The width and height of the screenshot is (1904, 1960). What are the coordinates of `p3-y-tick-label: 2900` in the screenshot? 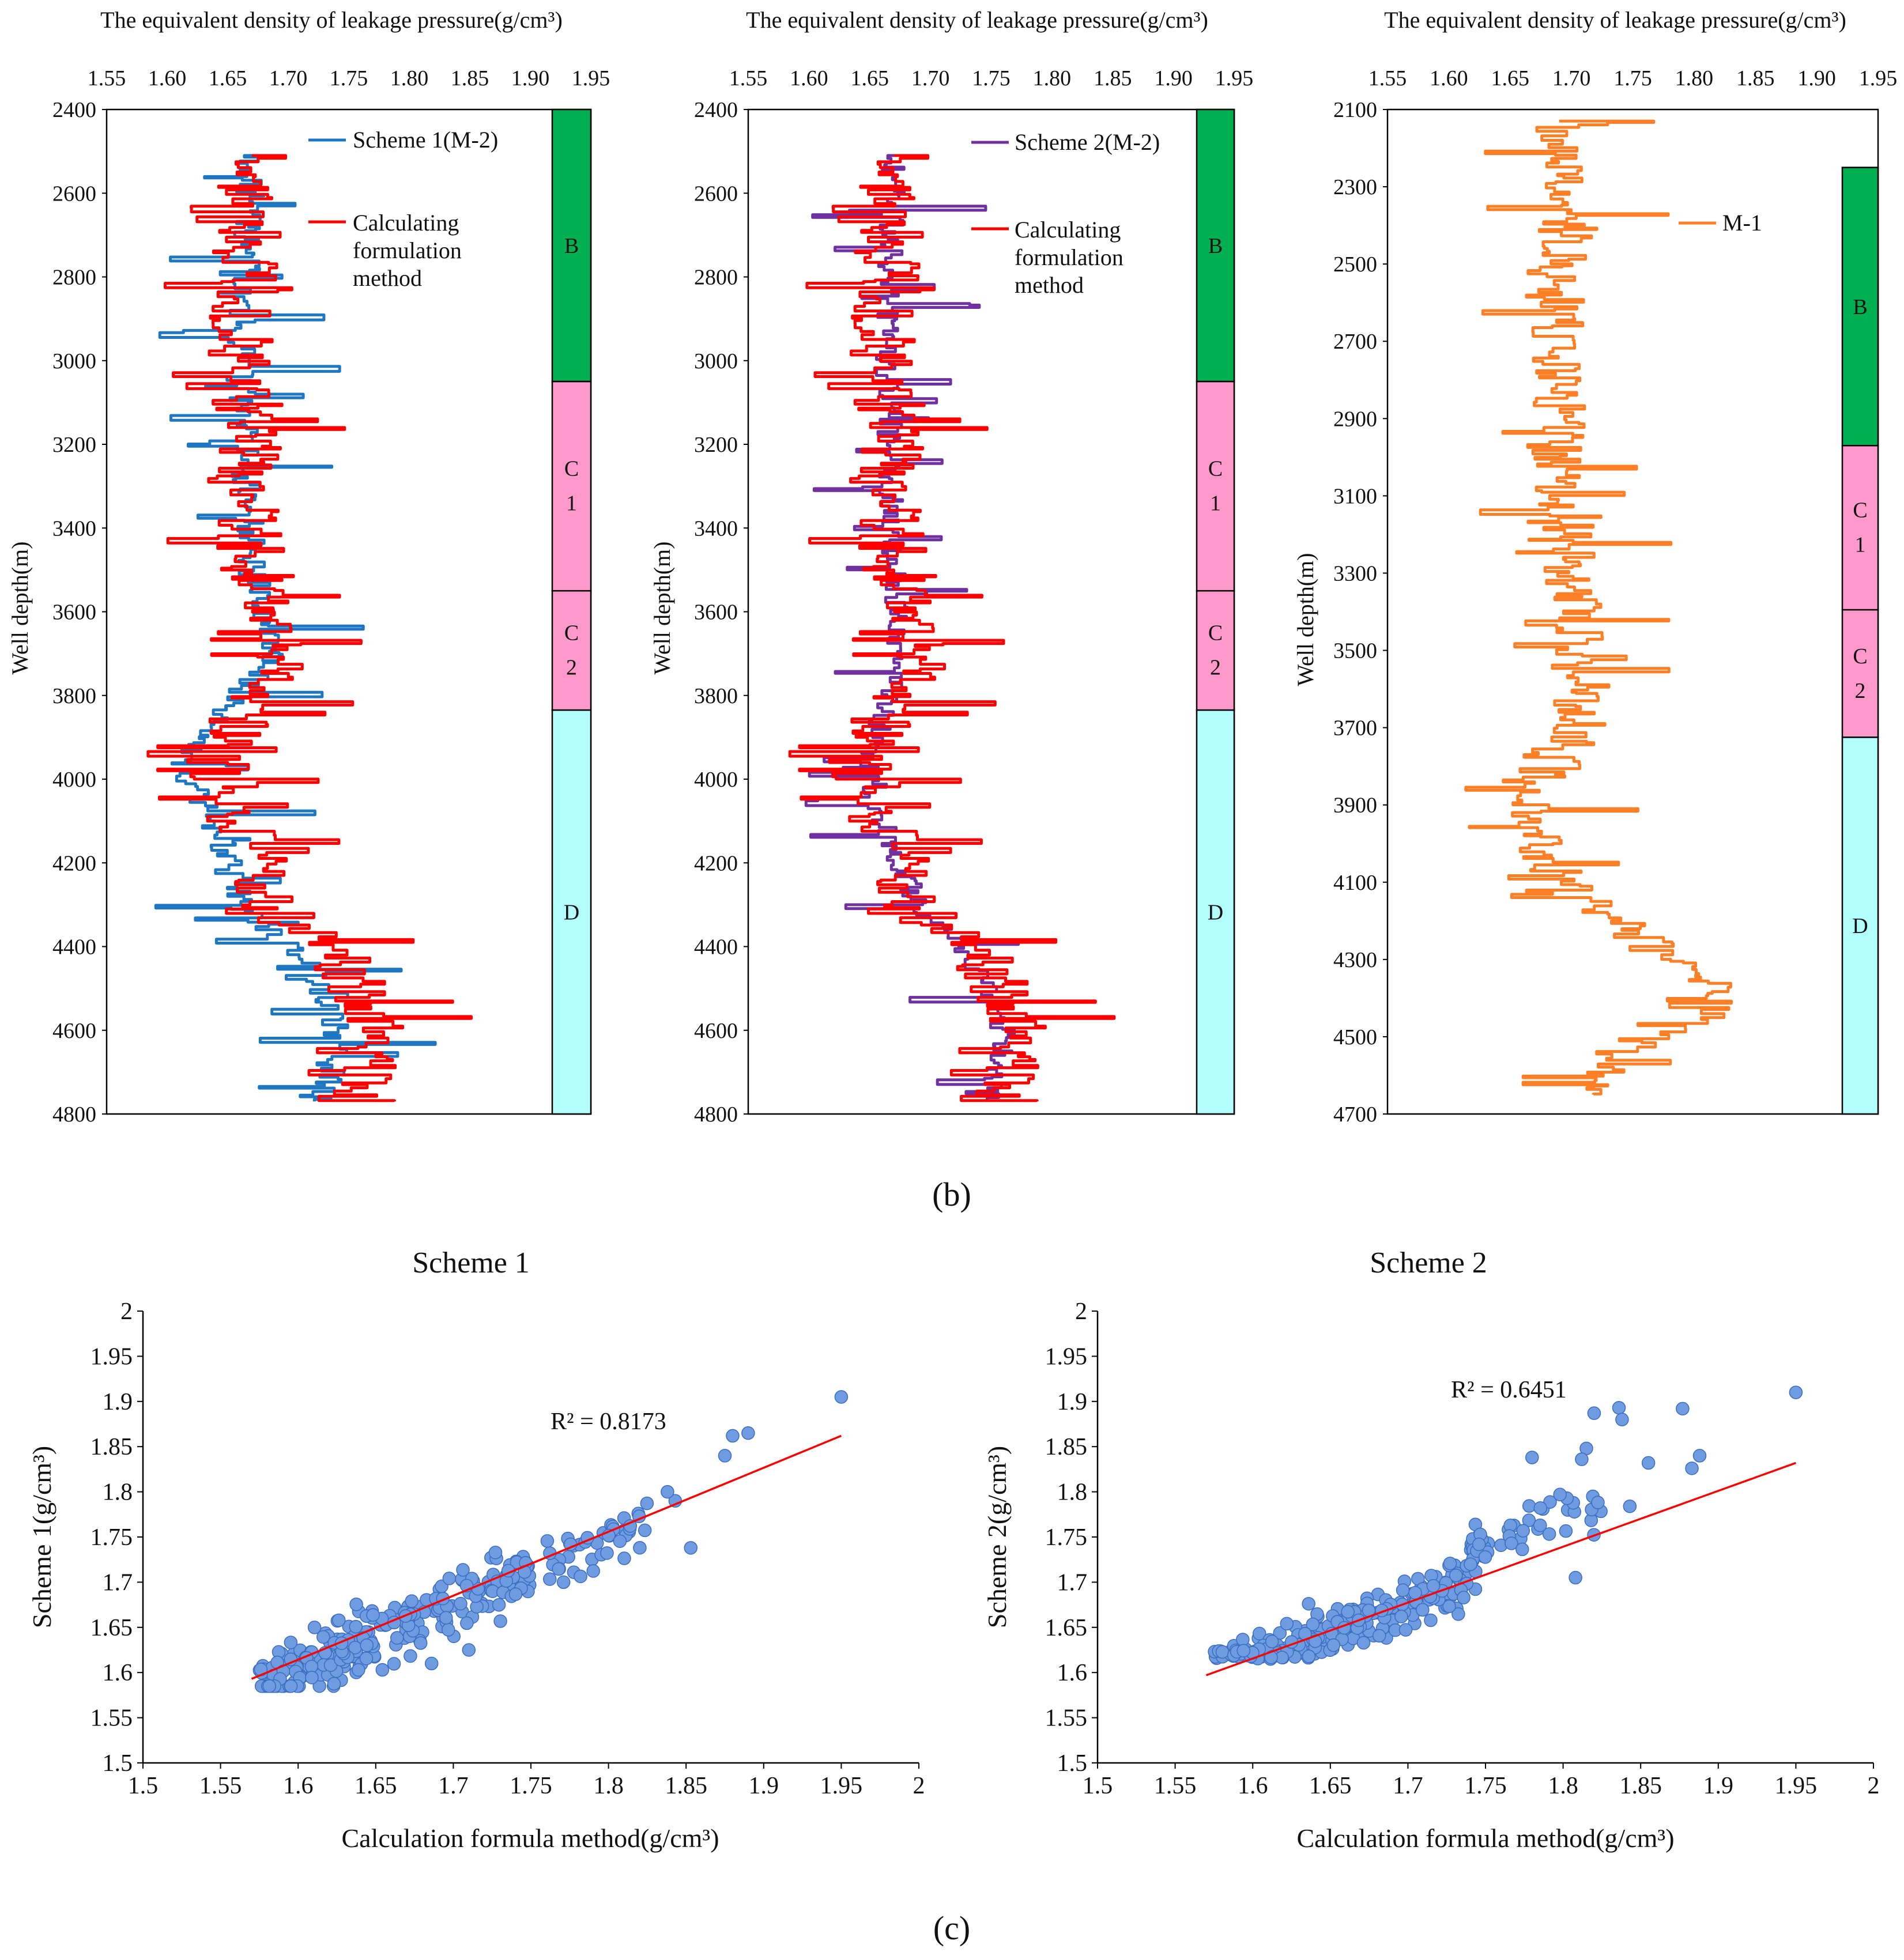 It's located at (1355, 419).